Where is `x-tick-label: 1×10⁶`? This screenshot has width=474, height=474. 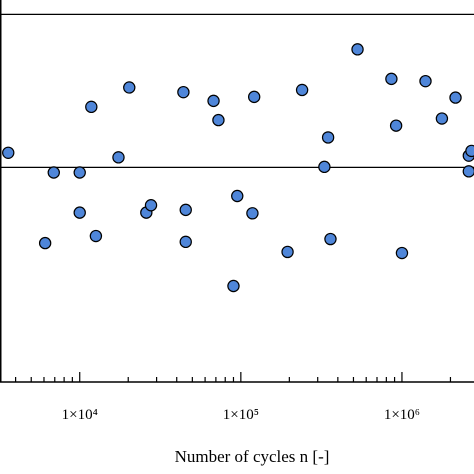
x-tick-label: 1×10⁶ is located at coordinates (402, 415).